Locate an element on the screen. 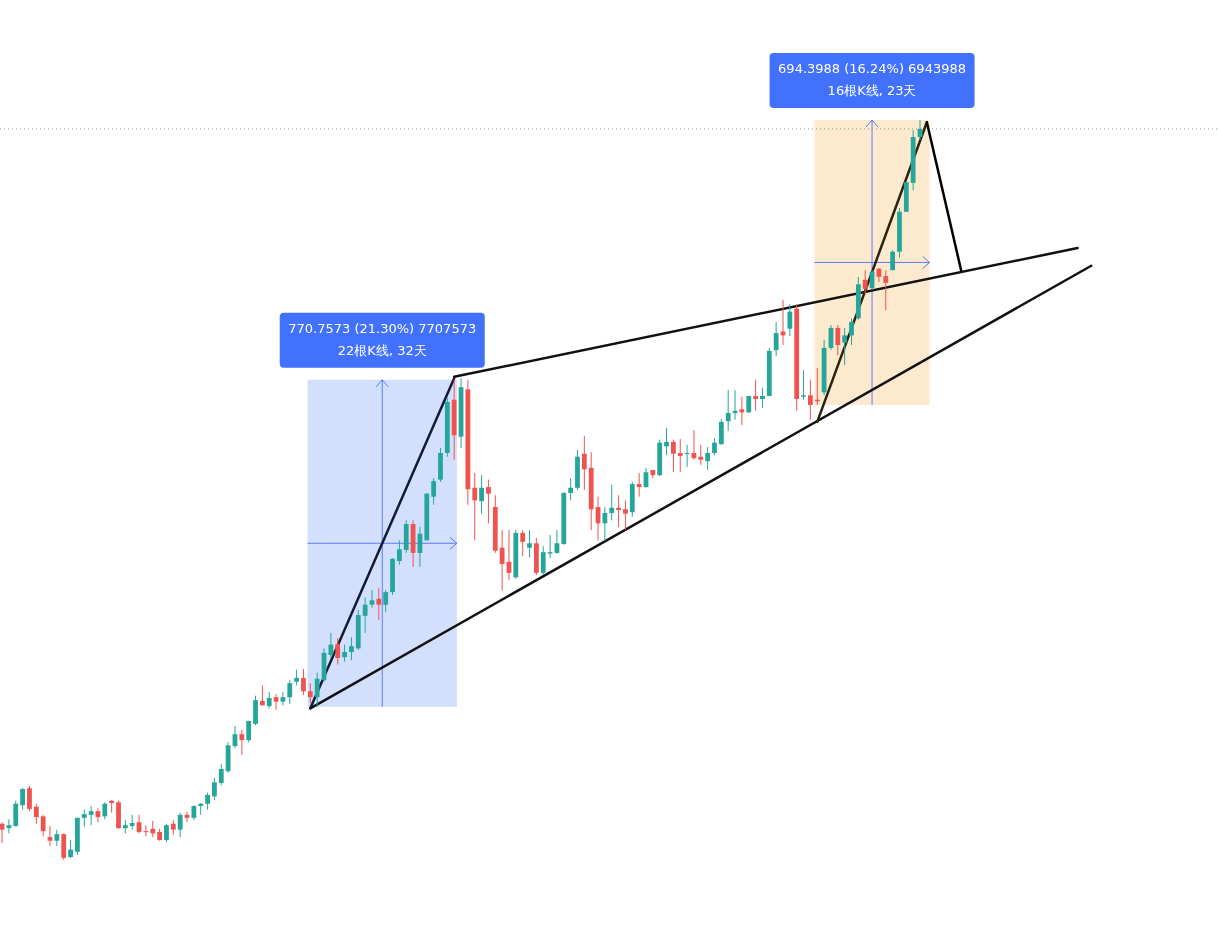  annotation: 22根K线, 32天 is located at coordinates (382, 350).